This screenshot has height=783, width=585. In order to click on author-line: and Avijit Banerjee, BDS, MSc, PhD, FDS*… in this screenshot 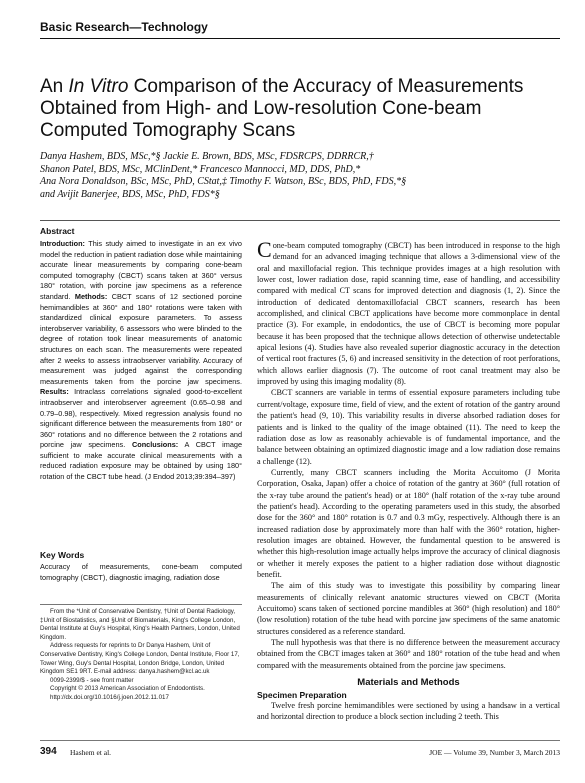, I will do `click(130, 194)`.